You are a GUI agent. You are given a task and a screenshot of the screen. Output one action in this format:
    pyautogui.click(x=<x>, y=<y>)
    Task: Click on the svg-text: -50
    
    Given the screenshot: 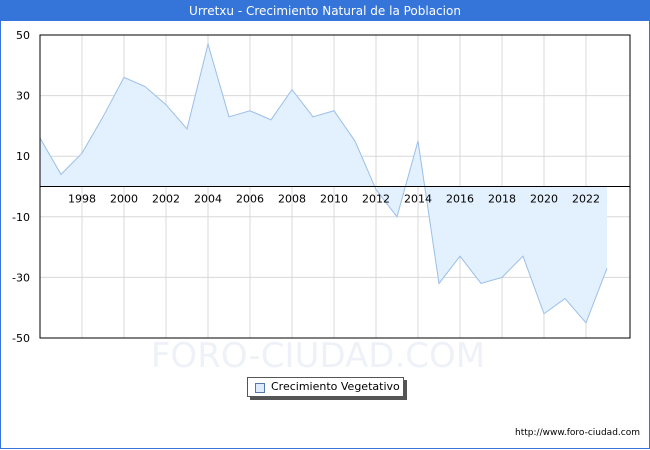 What is the action you would take?
    pyautogui.click(x=21, y=338)
    